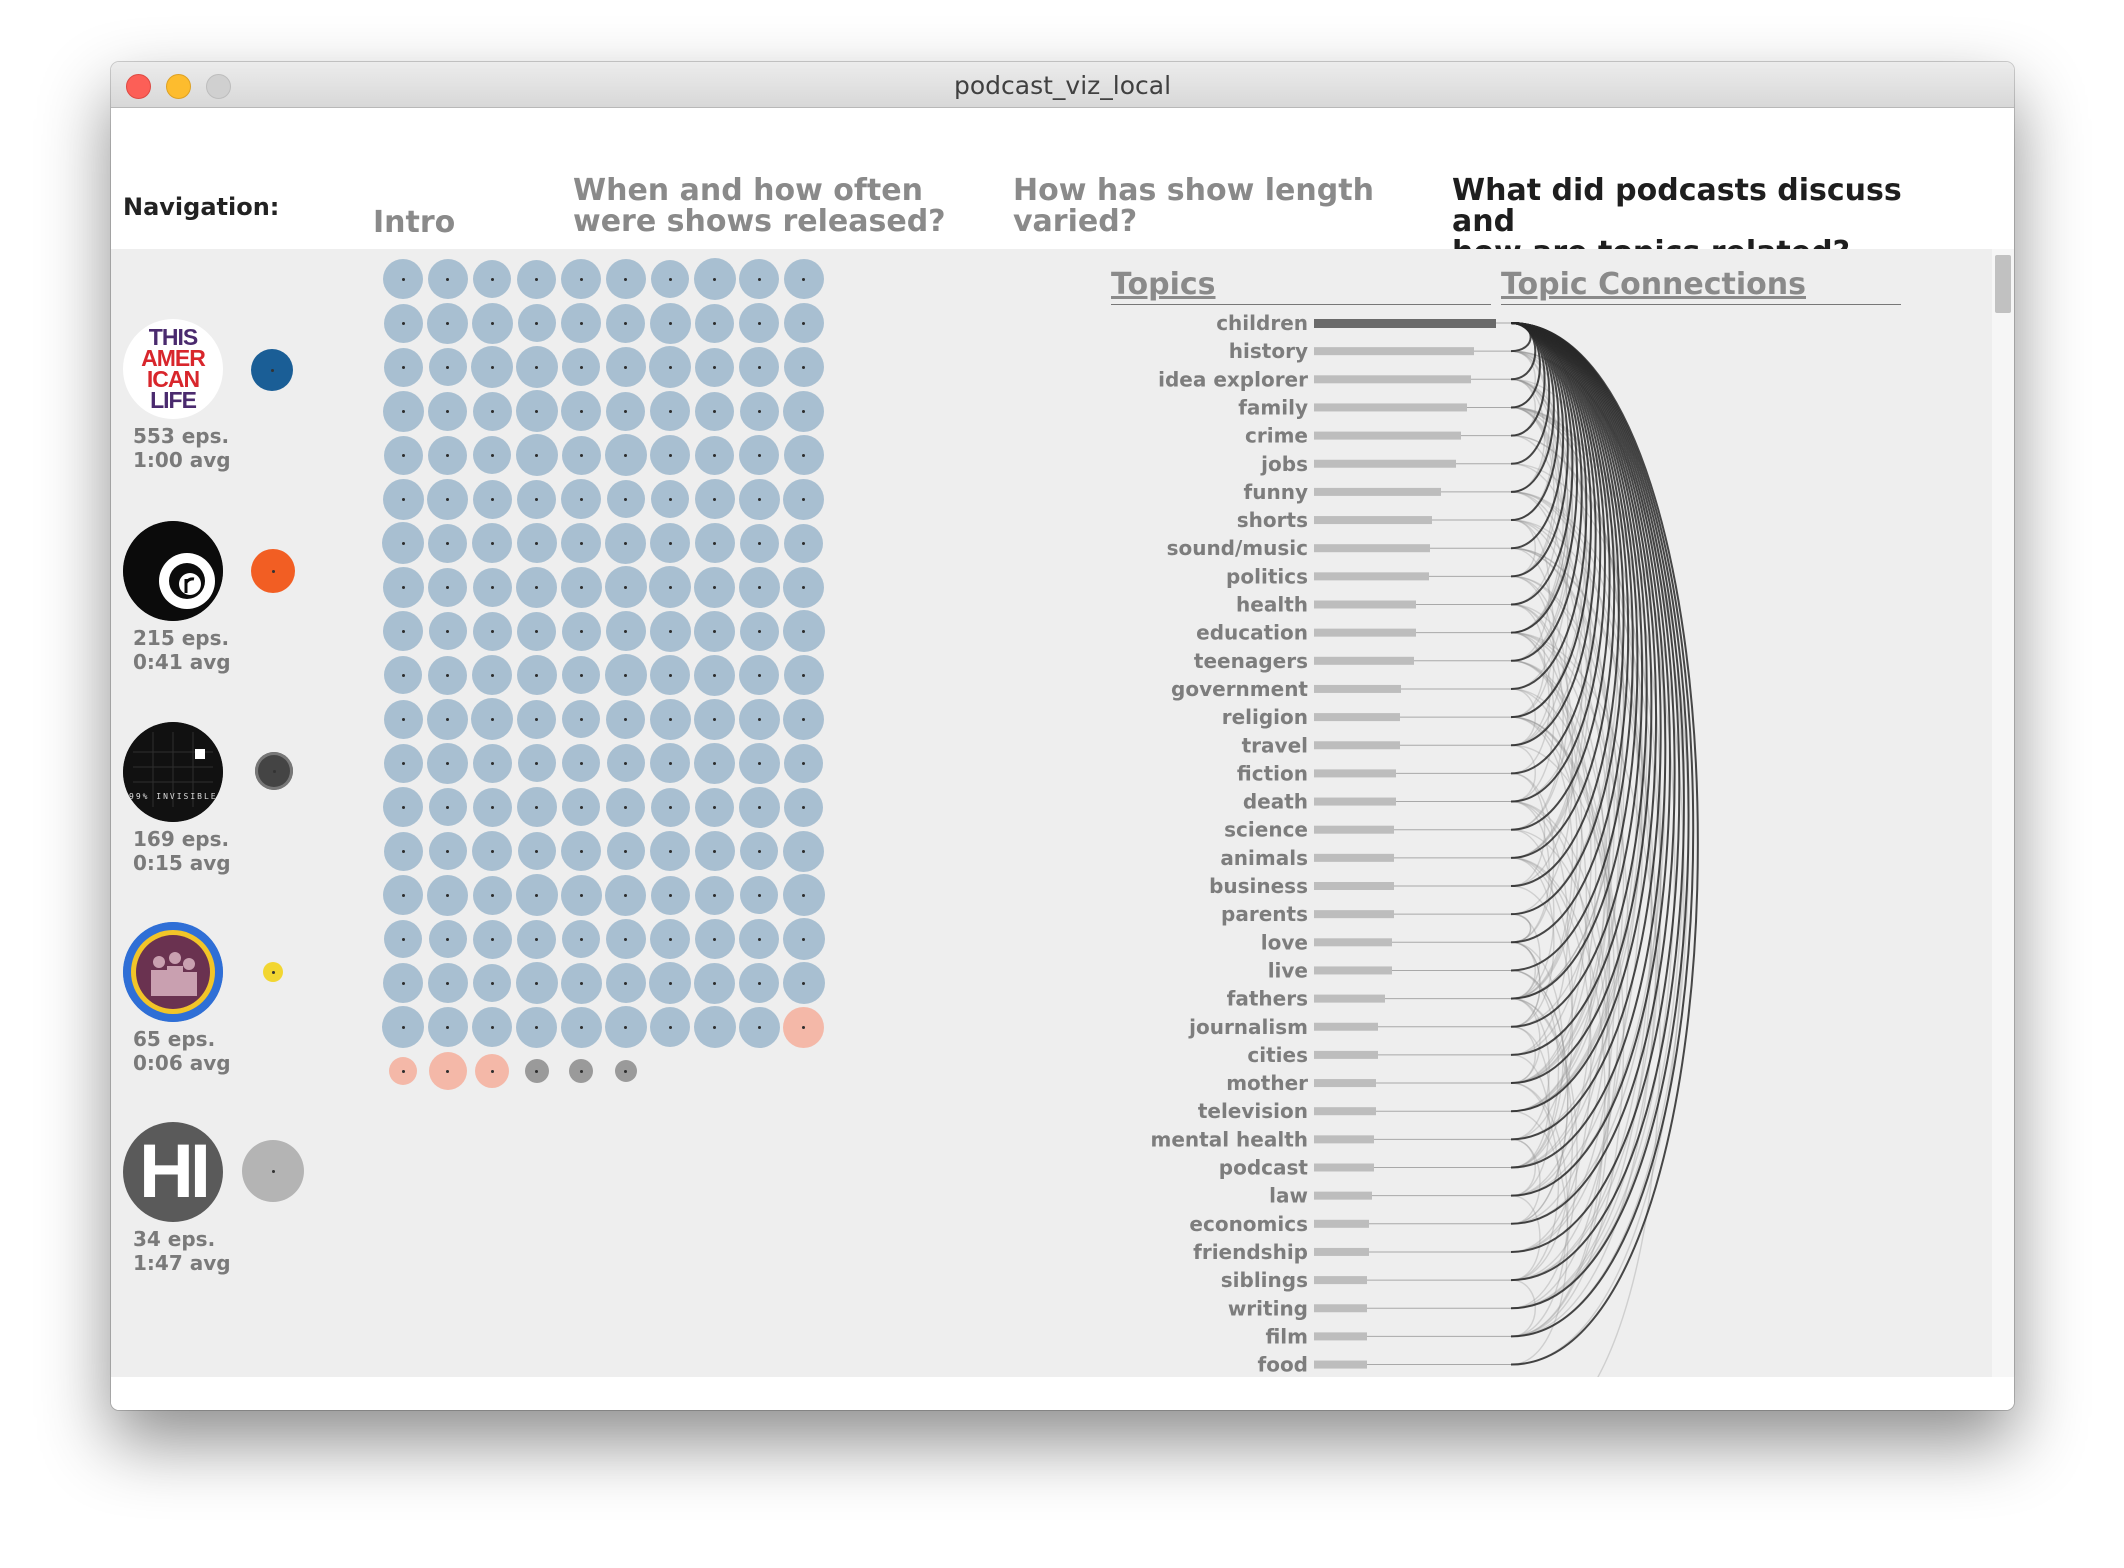 The height and width of the screenshot is (1568, 2124). I want to click on topic-row: sound/music, so click(1339, 548).